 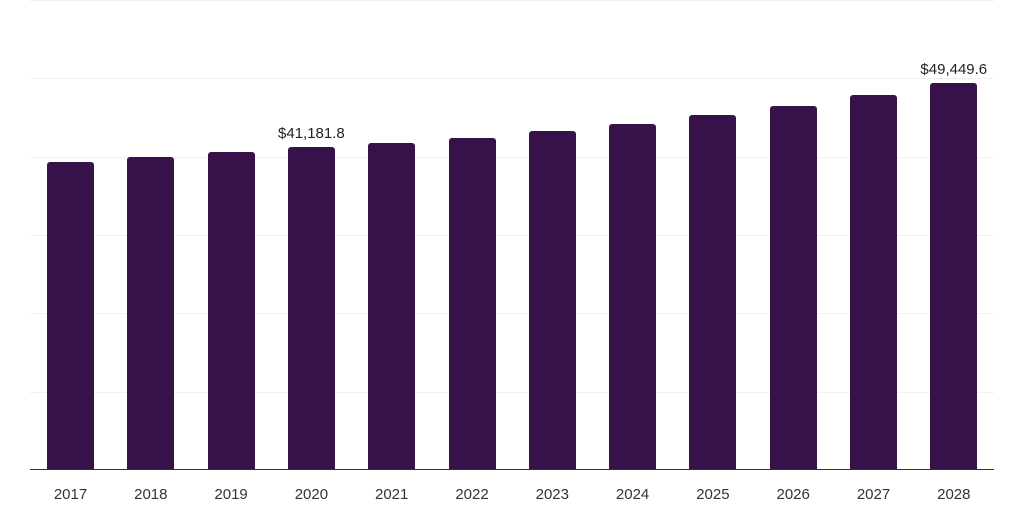 What do you see at coordinates (632, 494) in the screenshot?
I see `x-tick-label: 2024` at bounding box center [632, 494].